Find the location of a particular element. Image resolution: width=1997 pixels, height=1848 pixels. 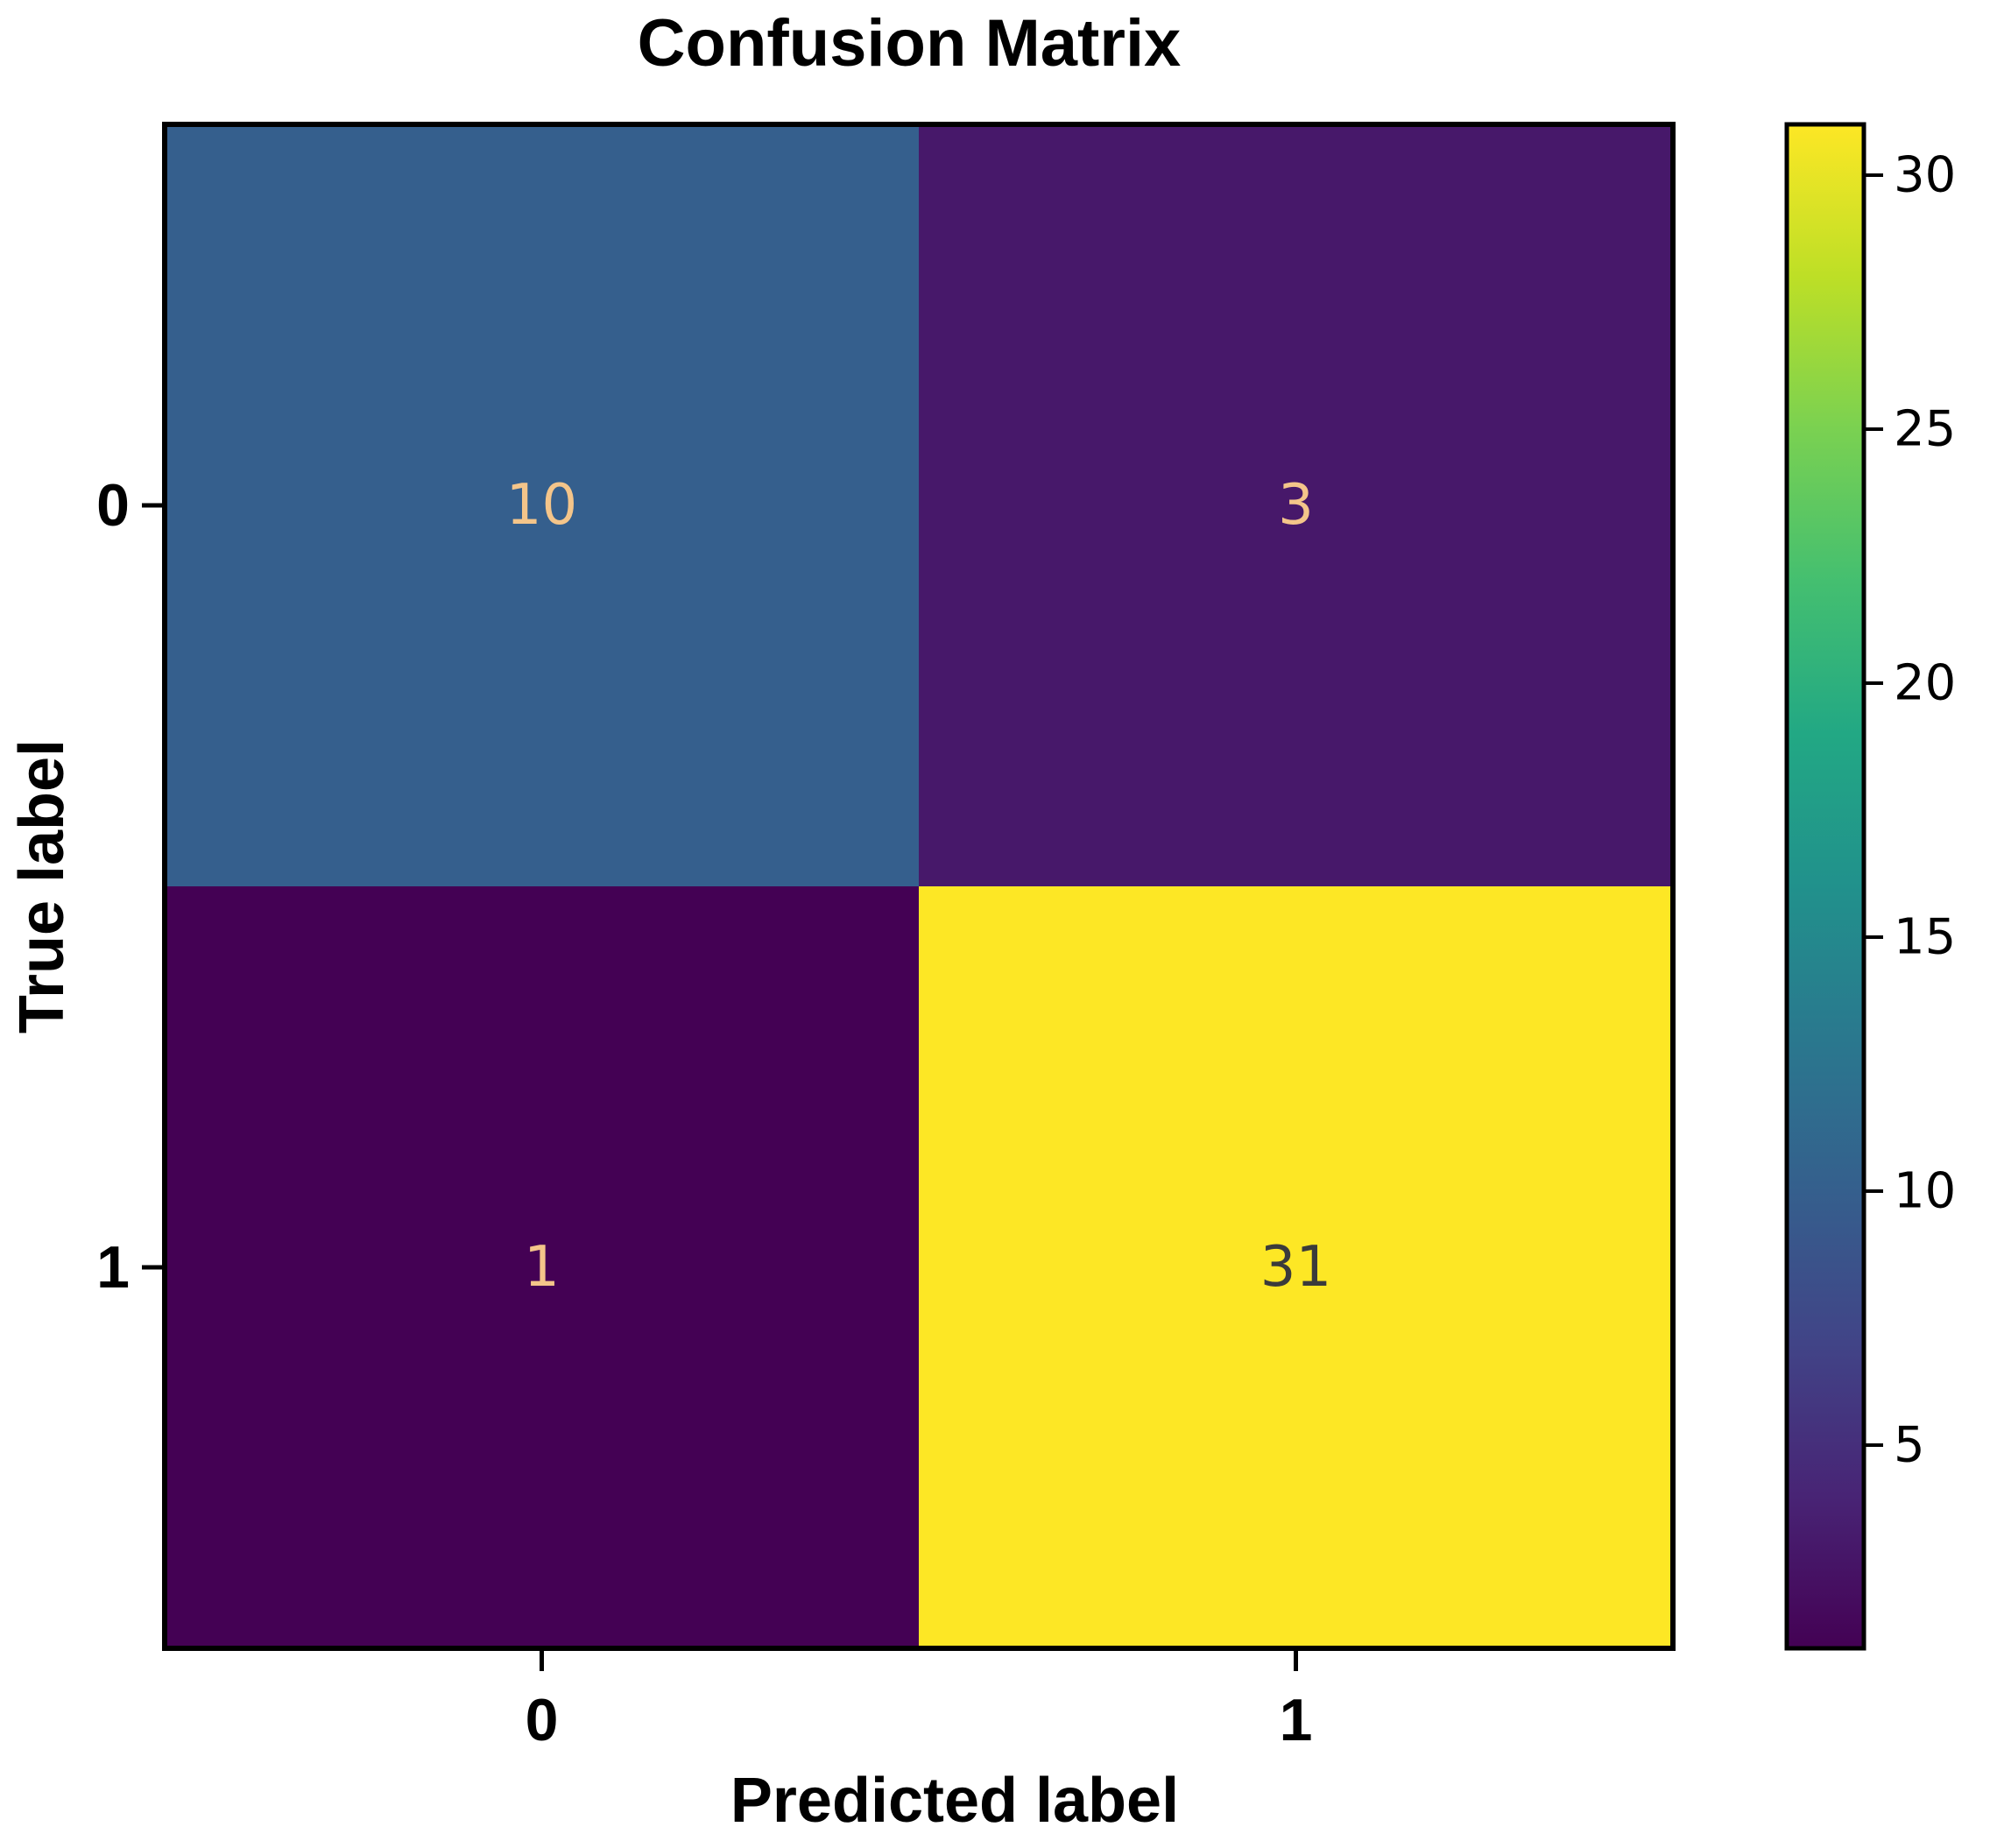

x-axis-label: Predicted label is located at coordinates (954, 1801).